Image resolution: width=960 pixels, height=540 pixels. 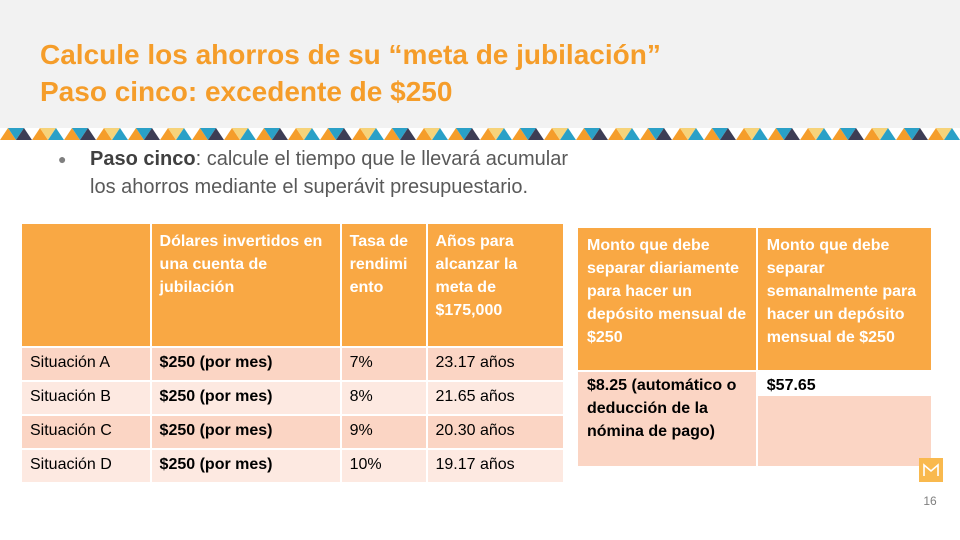 What do you see at coordinates (495, 432) in the screenshot?
I see `years-cell: 20.30 años` at bounding box center [495, 432].